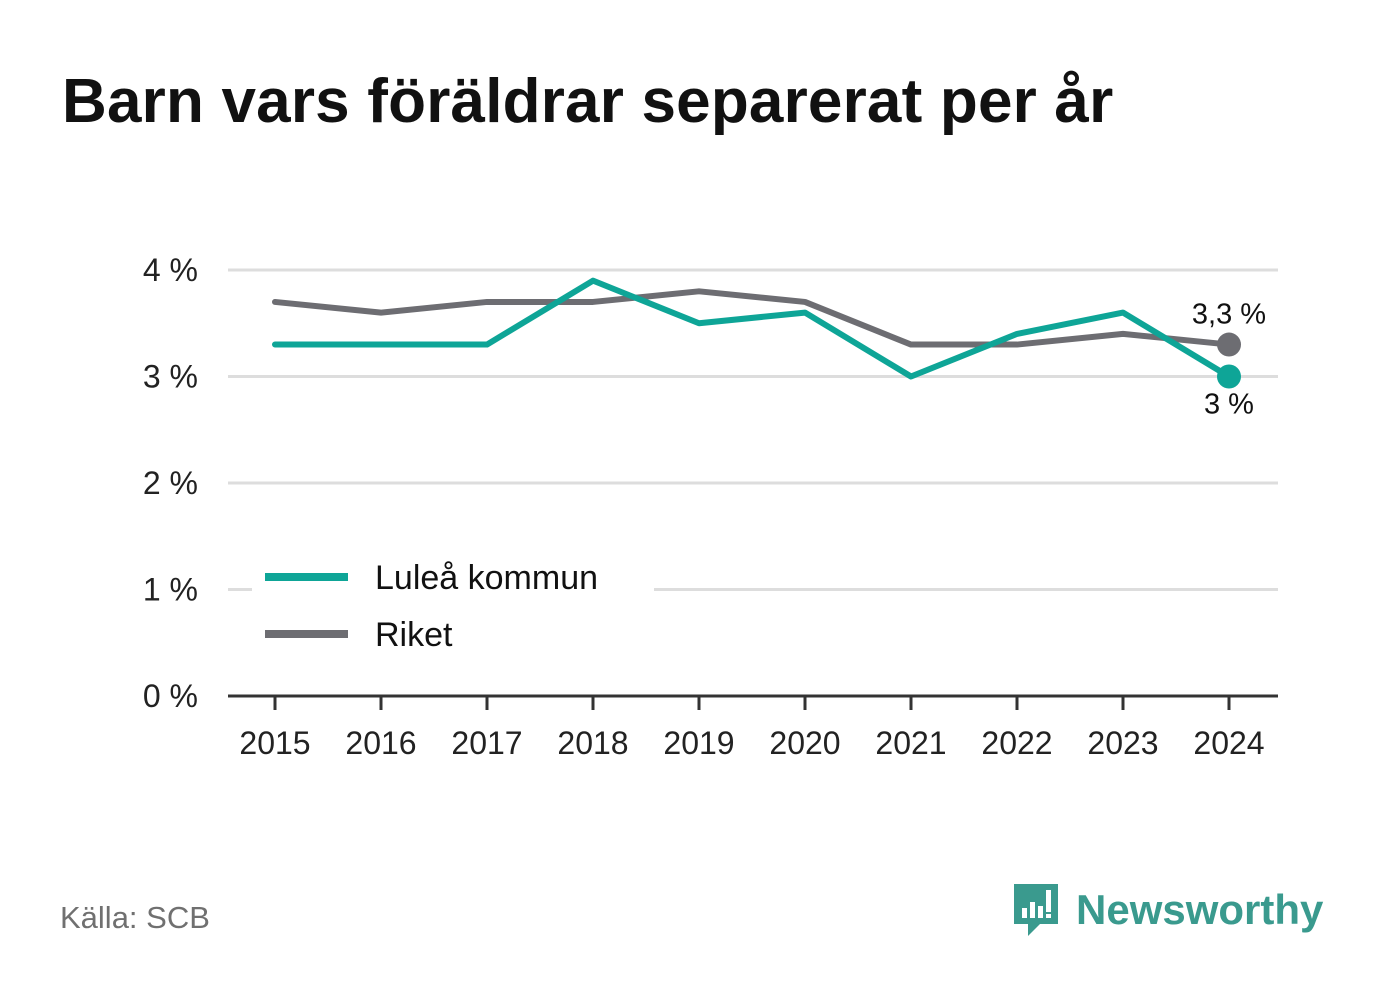 The width and height of the screenshot is (1382, 999). What do you see at coordinates (380, 743) in the screenshot?
I see `x-tick-label: 2016` at bounding box center [380, 743].